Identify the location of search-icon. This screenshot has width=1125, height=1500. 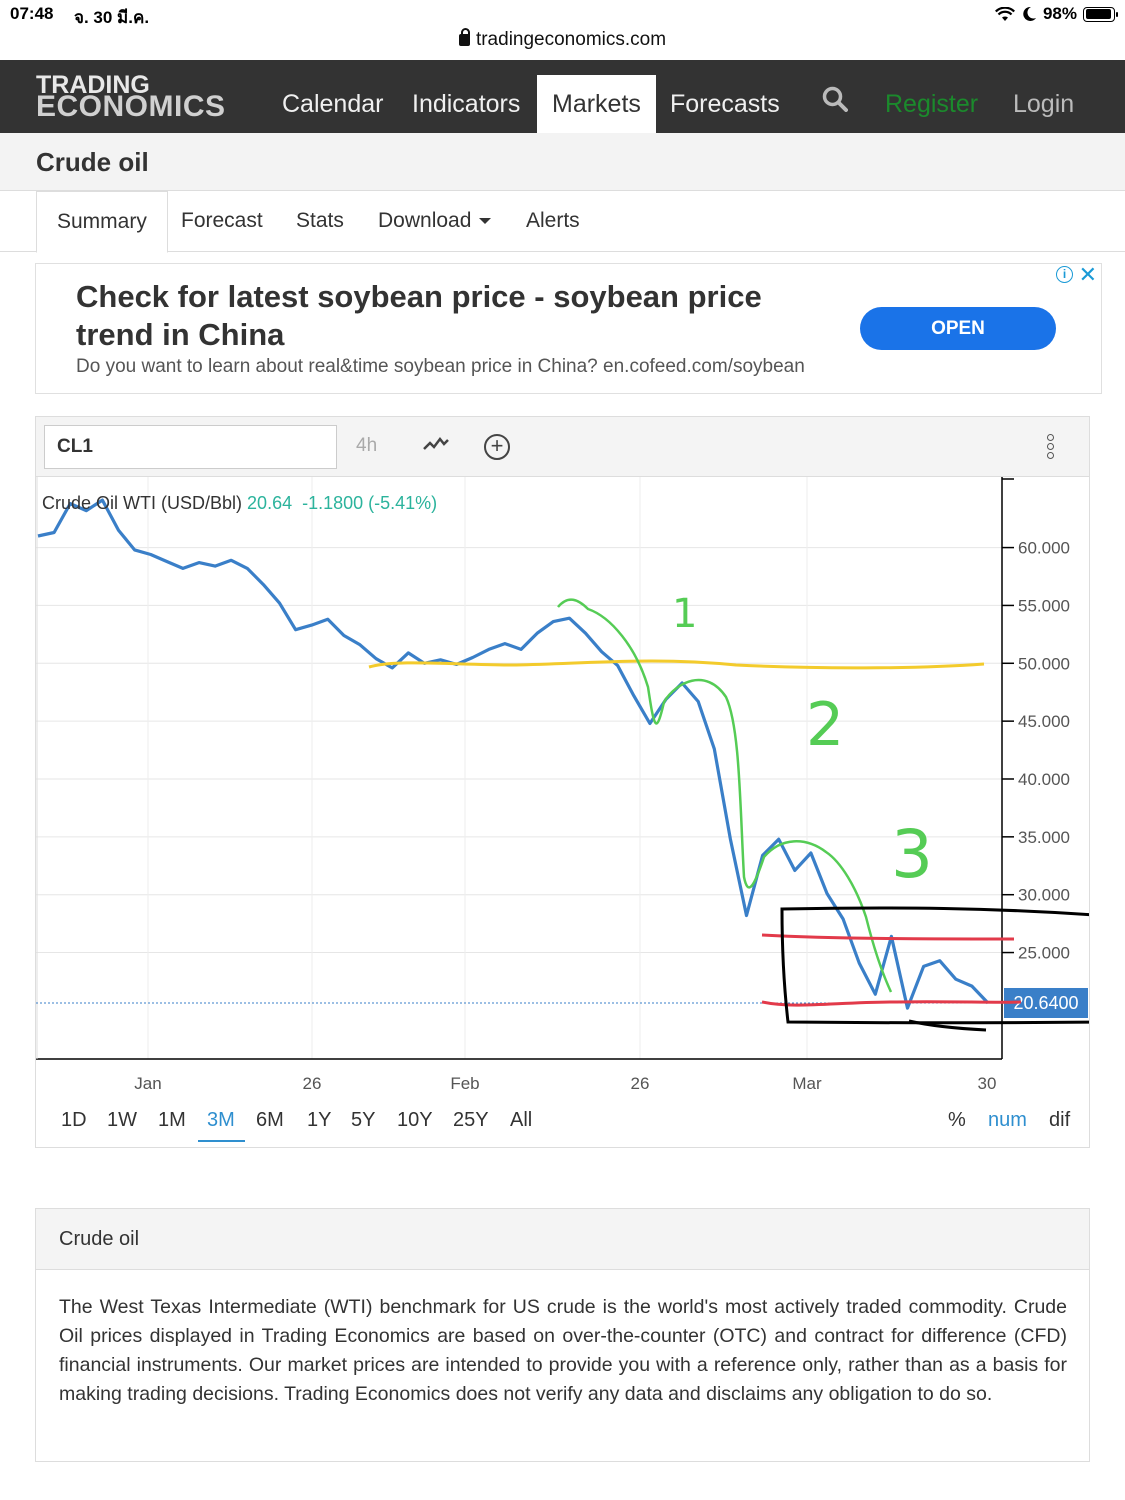
(835, 99).